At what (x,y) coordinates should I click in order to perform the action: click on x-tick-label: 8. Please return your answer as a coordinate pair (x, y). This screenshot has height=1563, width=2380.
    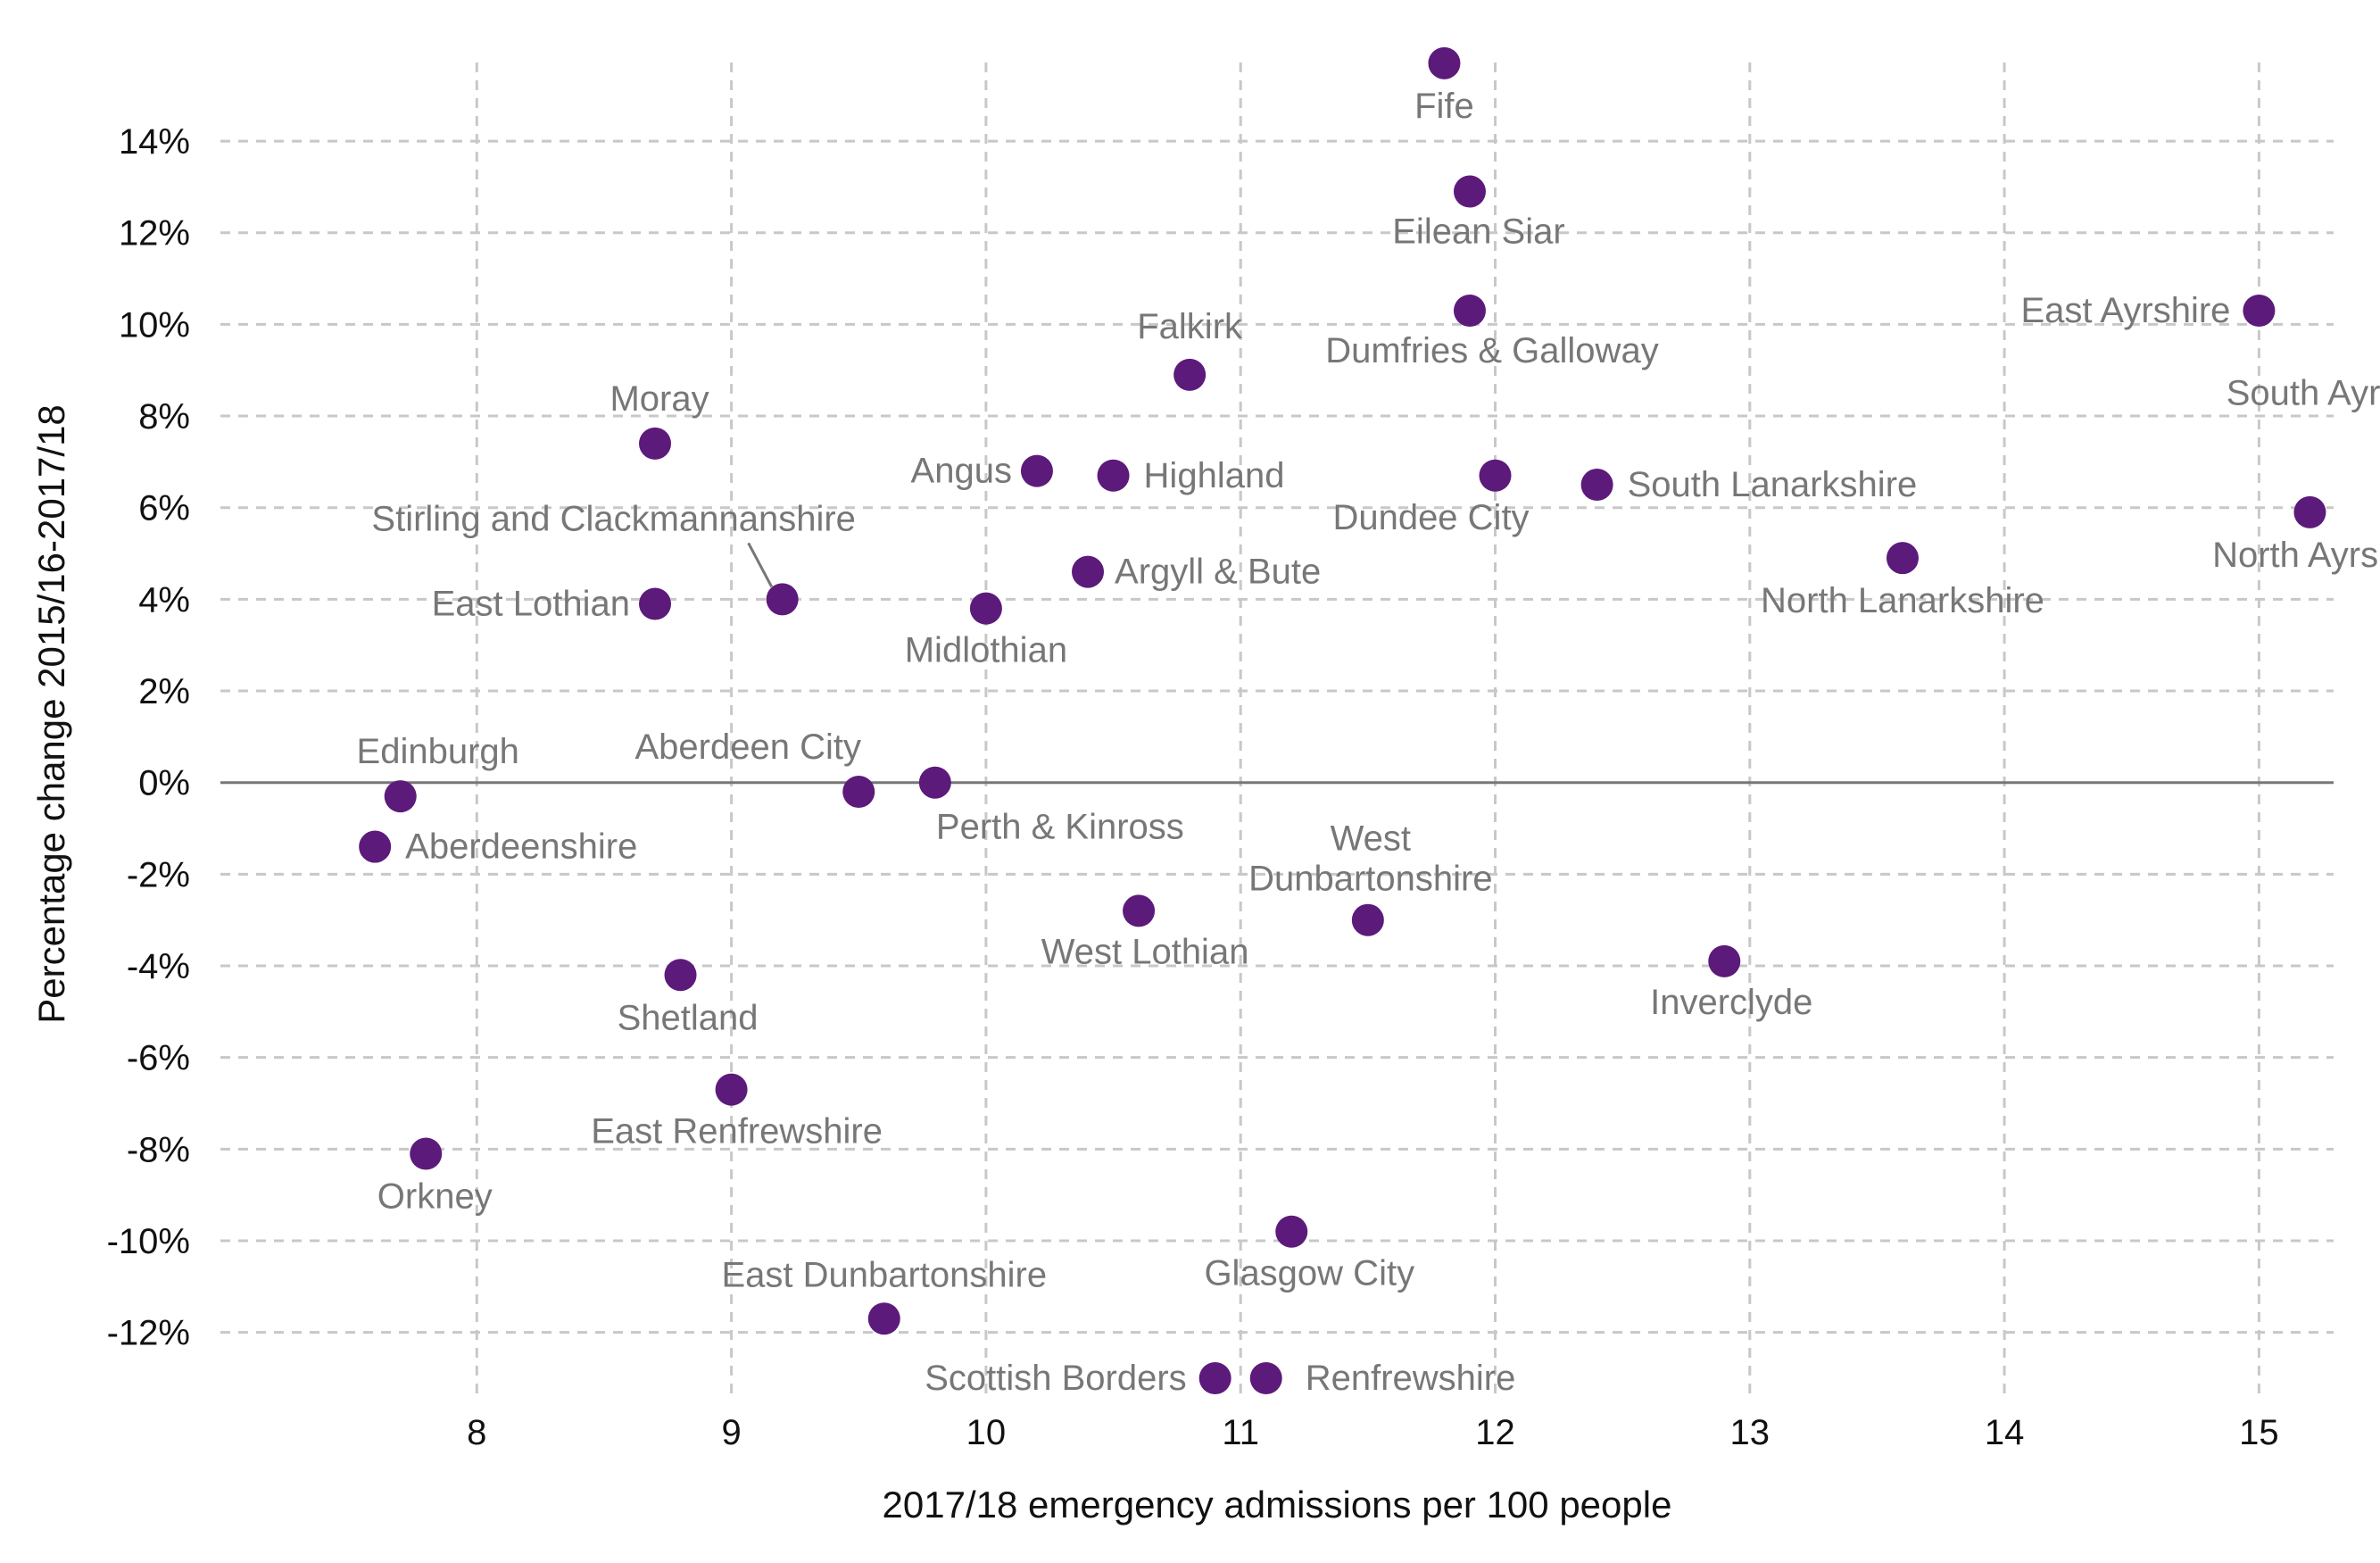
    Looking at the image, I should click on (477, 1432).